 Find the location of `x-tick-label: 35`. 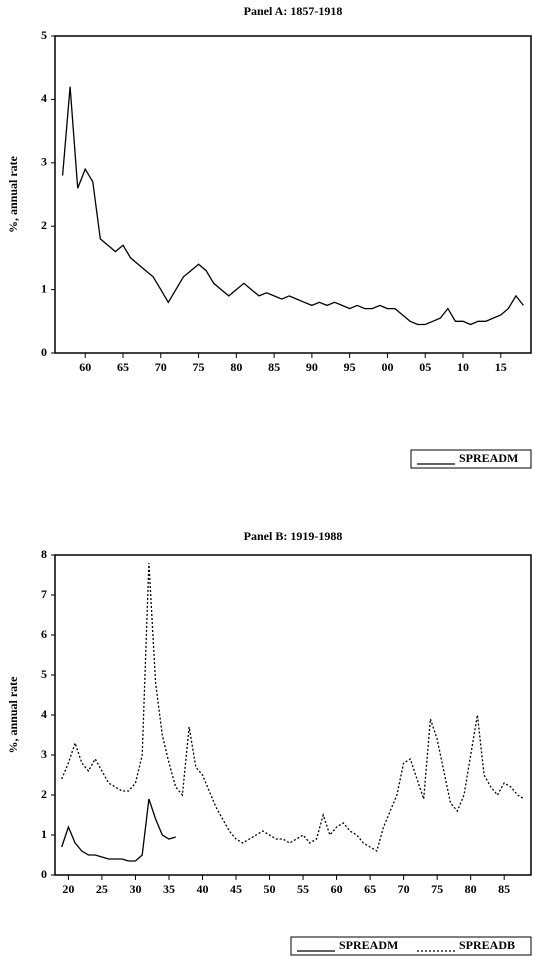

x-tick-label: 35 is located at coordinates (169, 889).